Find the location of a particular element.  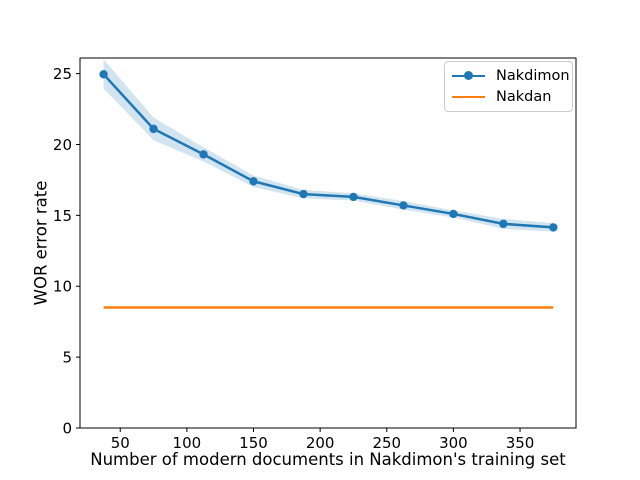

legend-entry-nakdimon: Nakdimon is located at coordinates (511, 76).